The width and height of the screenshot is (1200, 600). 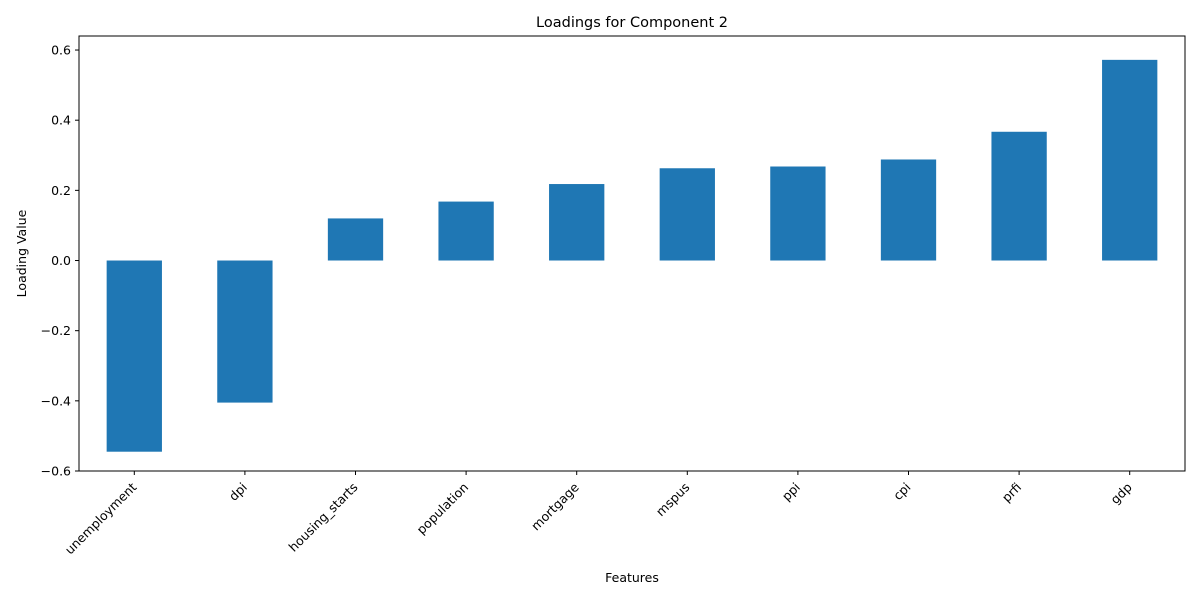 I want to click on x-tick-label: mortgage, so click(x=555, y=506).